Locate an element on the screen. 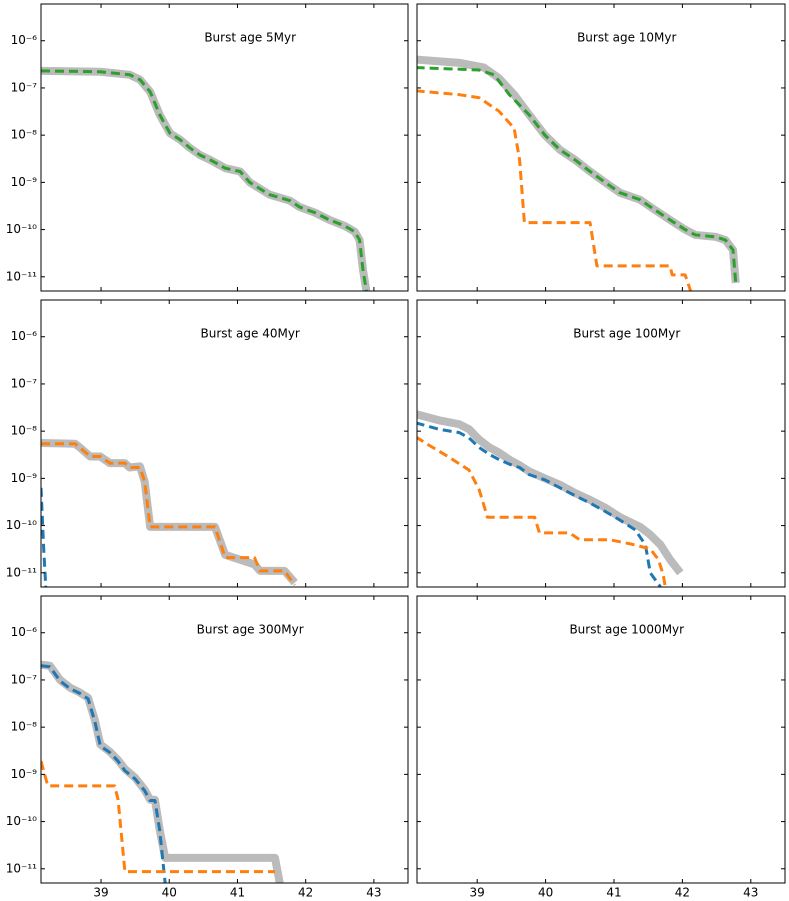  panel-title: Burst age 10Myr is located at coordinates (626, 38).